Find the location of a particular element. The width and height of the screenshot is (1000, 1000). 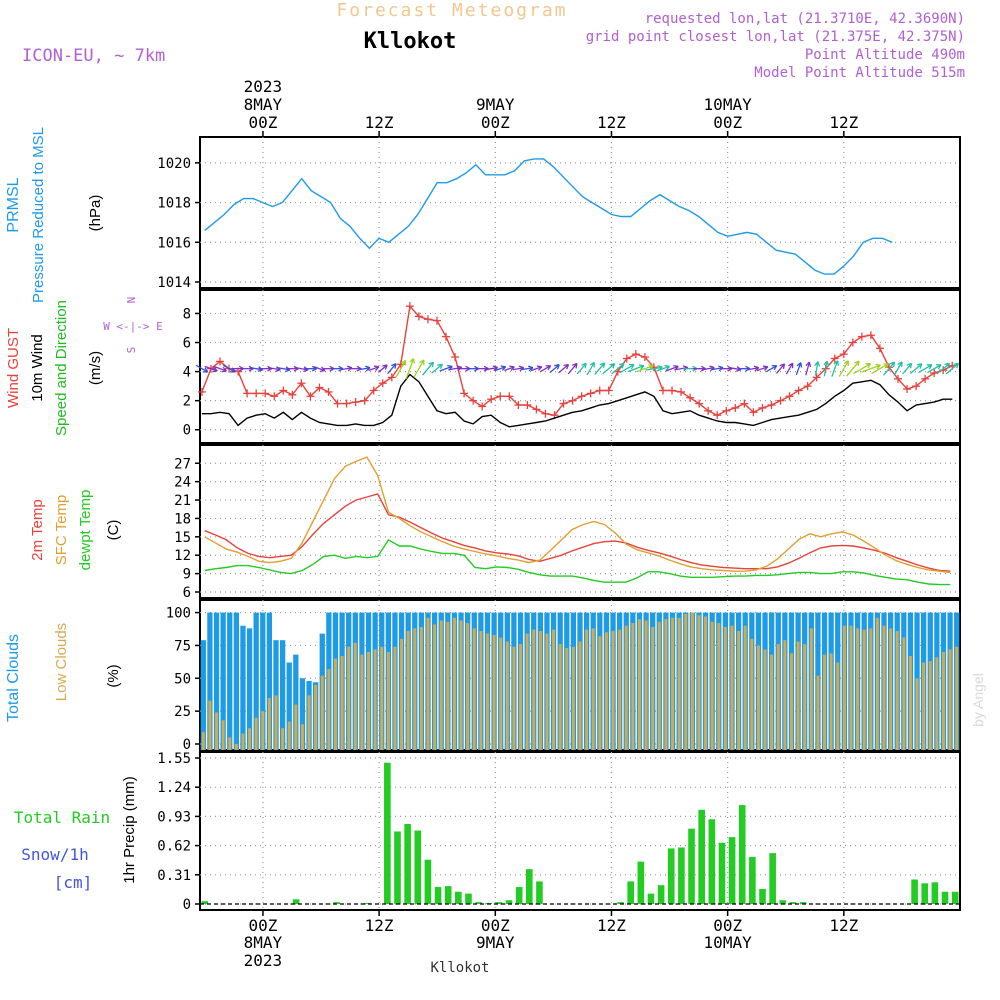

x-date-label-bottom: 8MAY is located at coordinates (263, 942).